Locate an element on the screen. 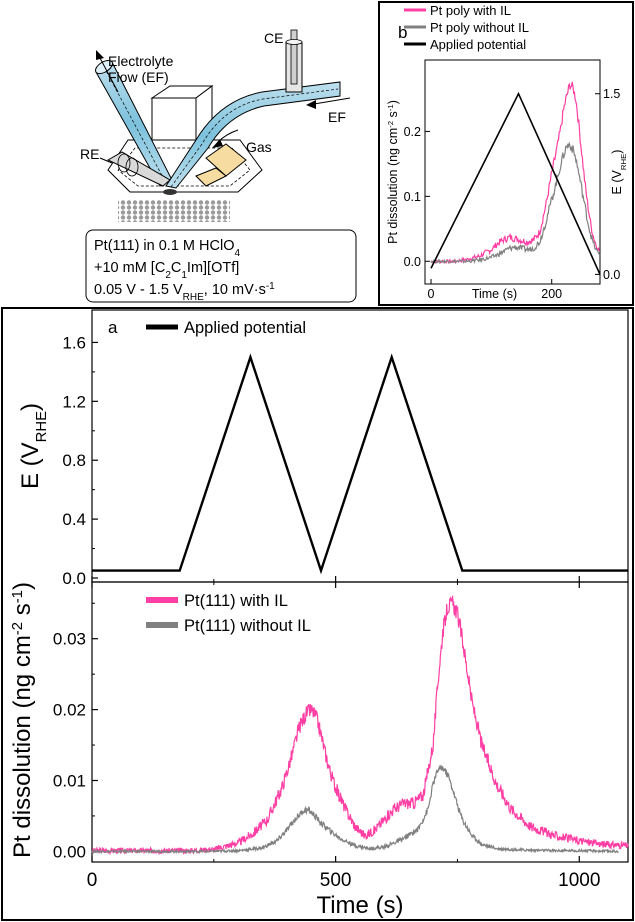 Image resolution: width=635 pixels, height=922 pixels. panel-b-y-tick-label-left: 0.0 is located at coordinates (412, 262).